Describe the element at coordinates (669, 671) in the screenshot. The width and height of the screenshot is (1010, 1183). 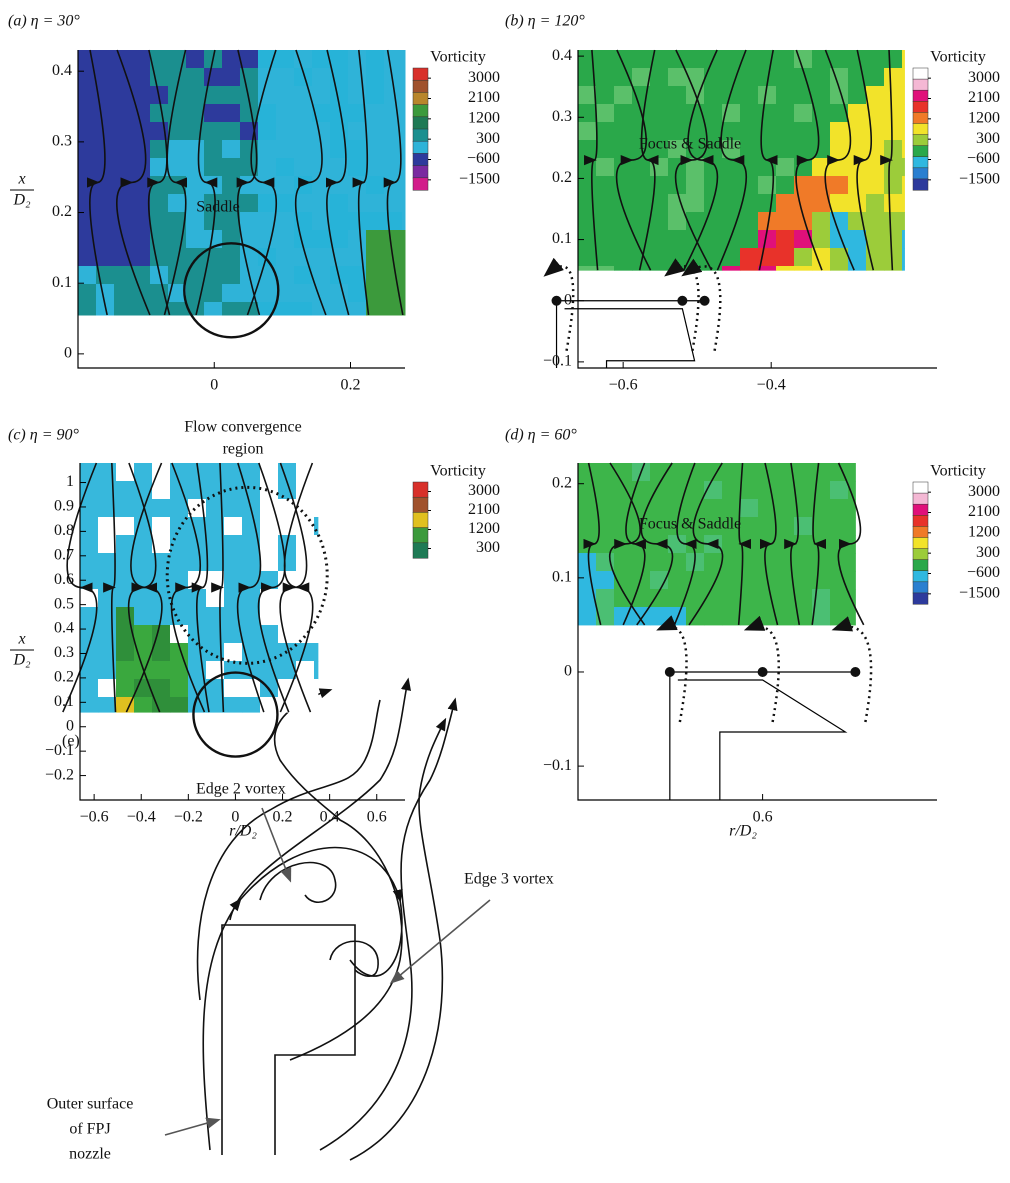
I see `node` at that location.